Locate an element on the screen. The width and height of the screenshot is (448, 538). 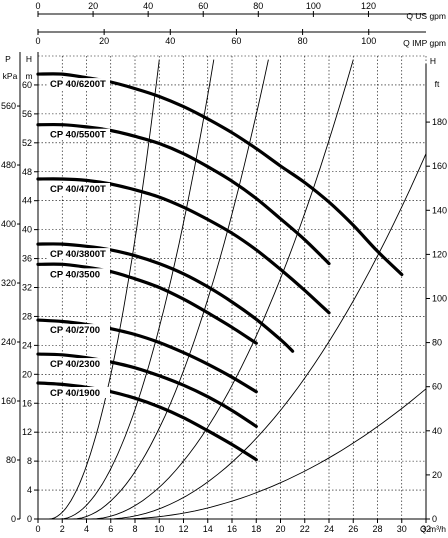
p-kpa-tick-label: 400 is located at coordinates (8, 224).